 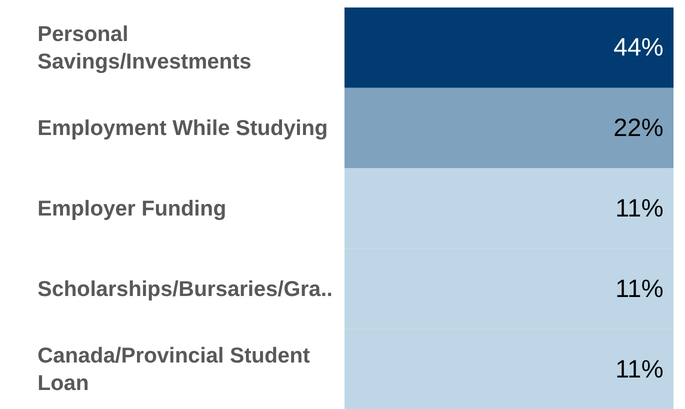 What do you see at coordinates (132, 208) in the screenshot?
I see `y-tick-label: Employer Funding` at bounding box center [132, 208].